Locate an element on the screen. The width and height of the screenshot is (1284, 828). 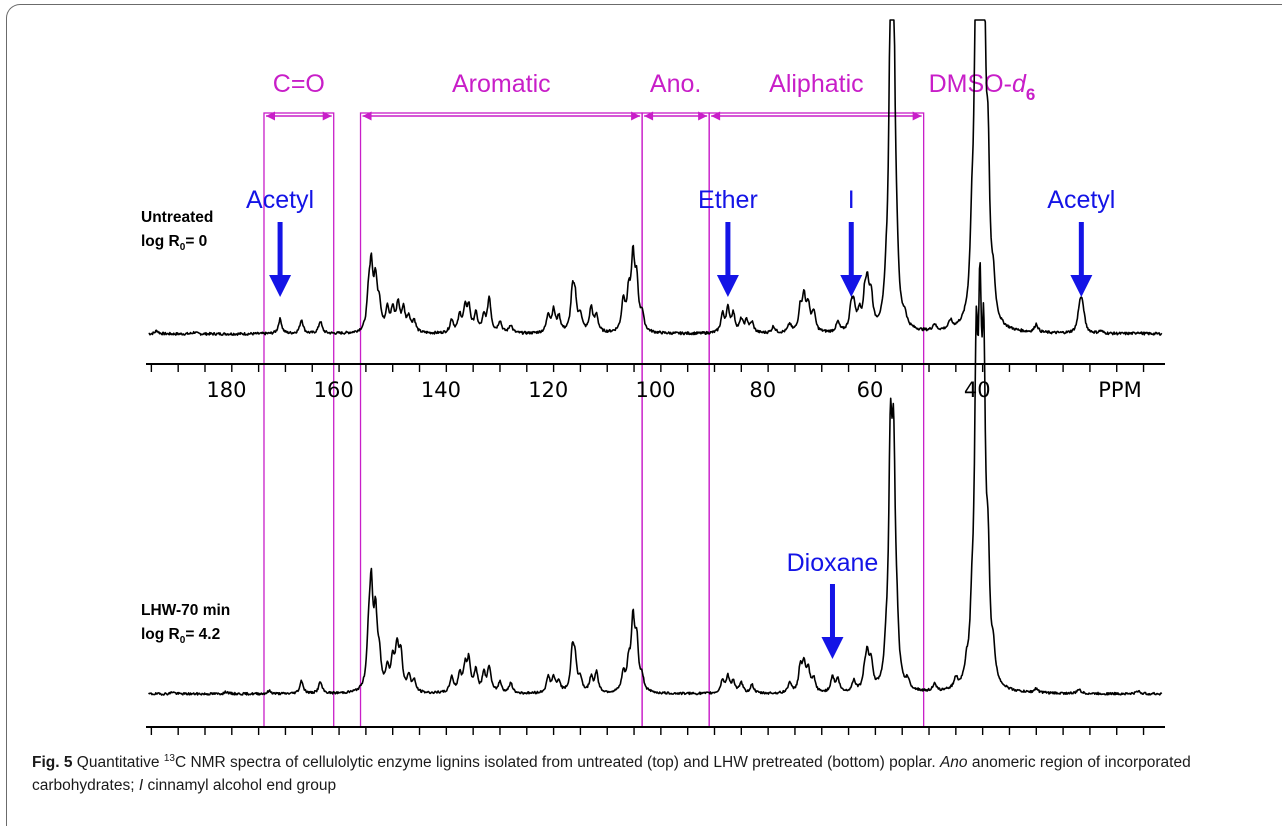
sample-label-name: LHW-70 min is located at coordinates (185, 610).